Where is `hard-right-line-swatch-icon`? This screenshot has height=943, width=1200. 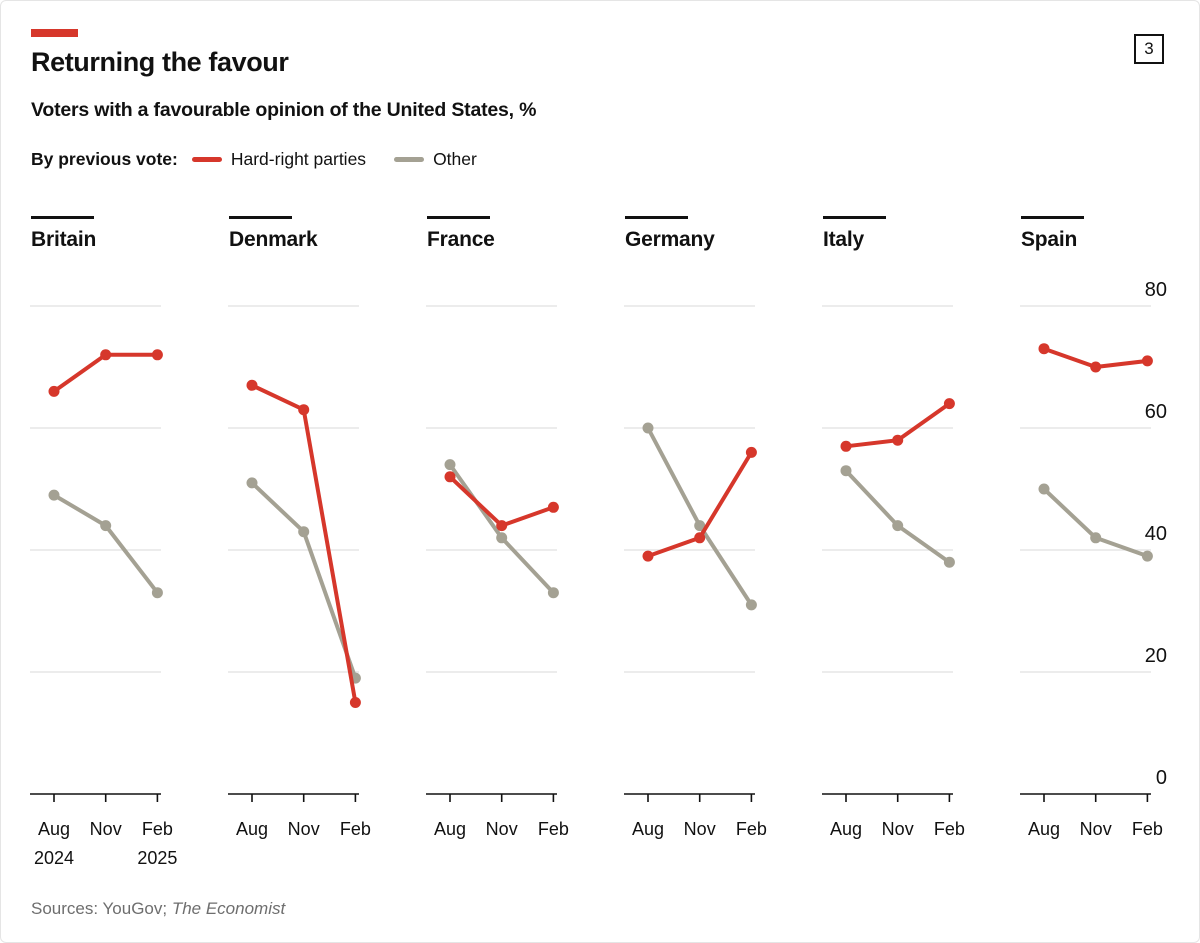 hard-right-line-swatch-icon is located at coordinates (206, 159).